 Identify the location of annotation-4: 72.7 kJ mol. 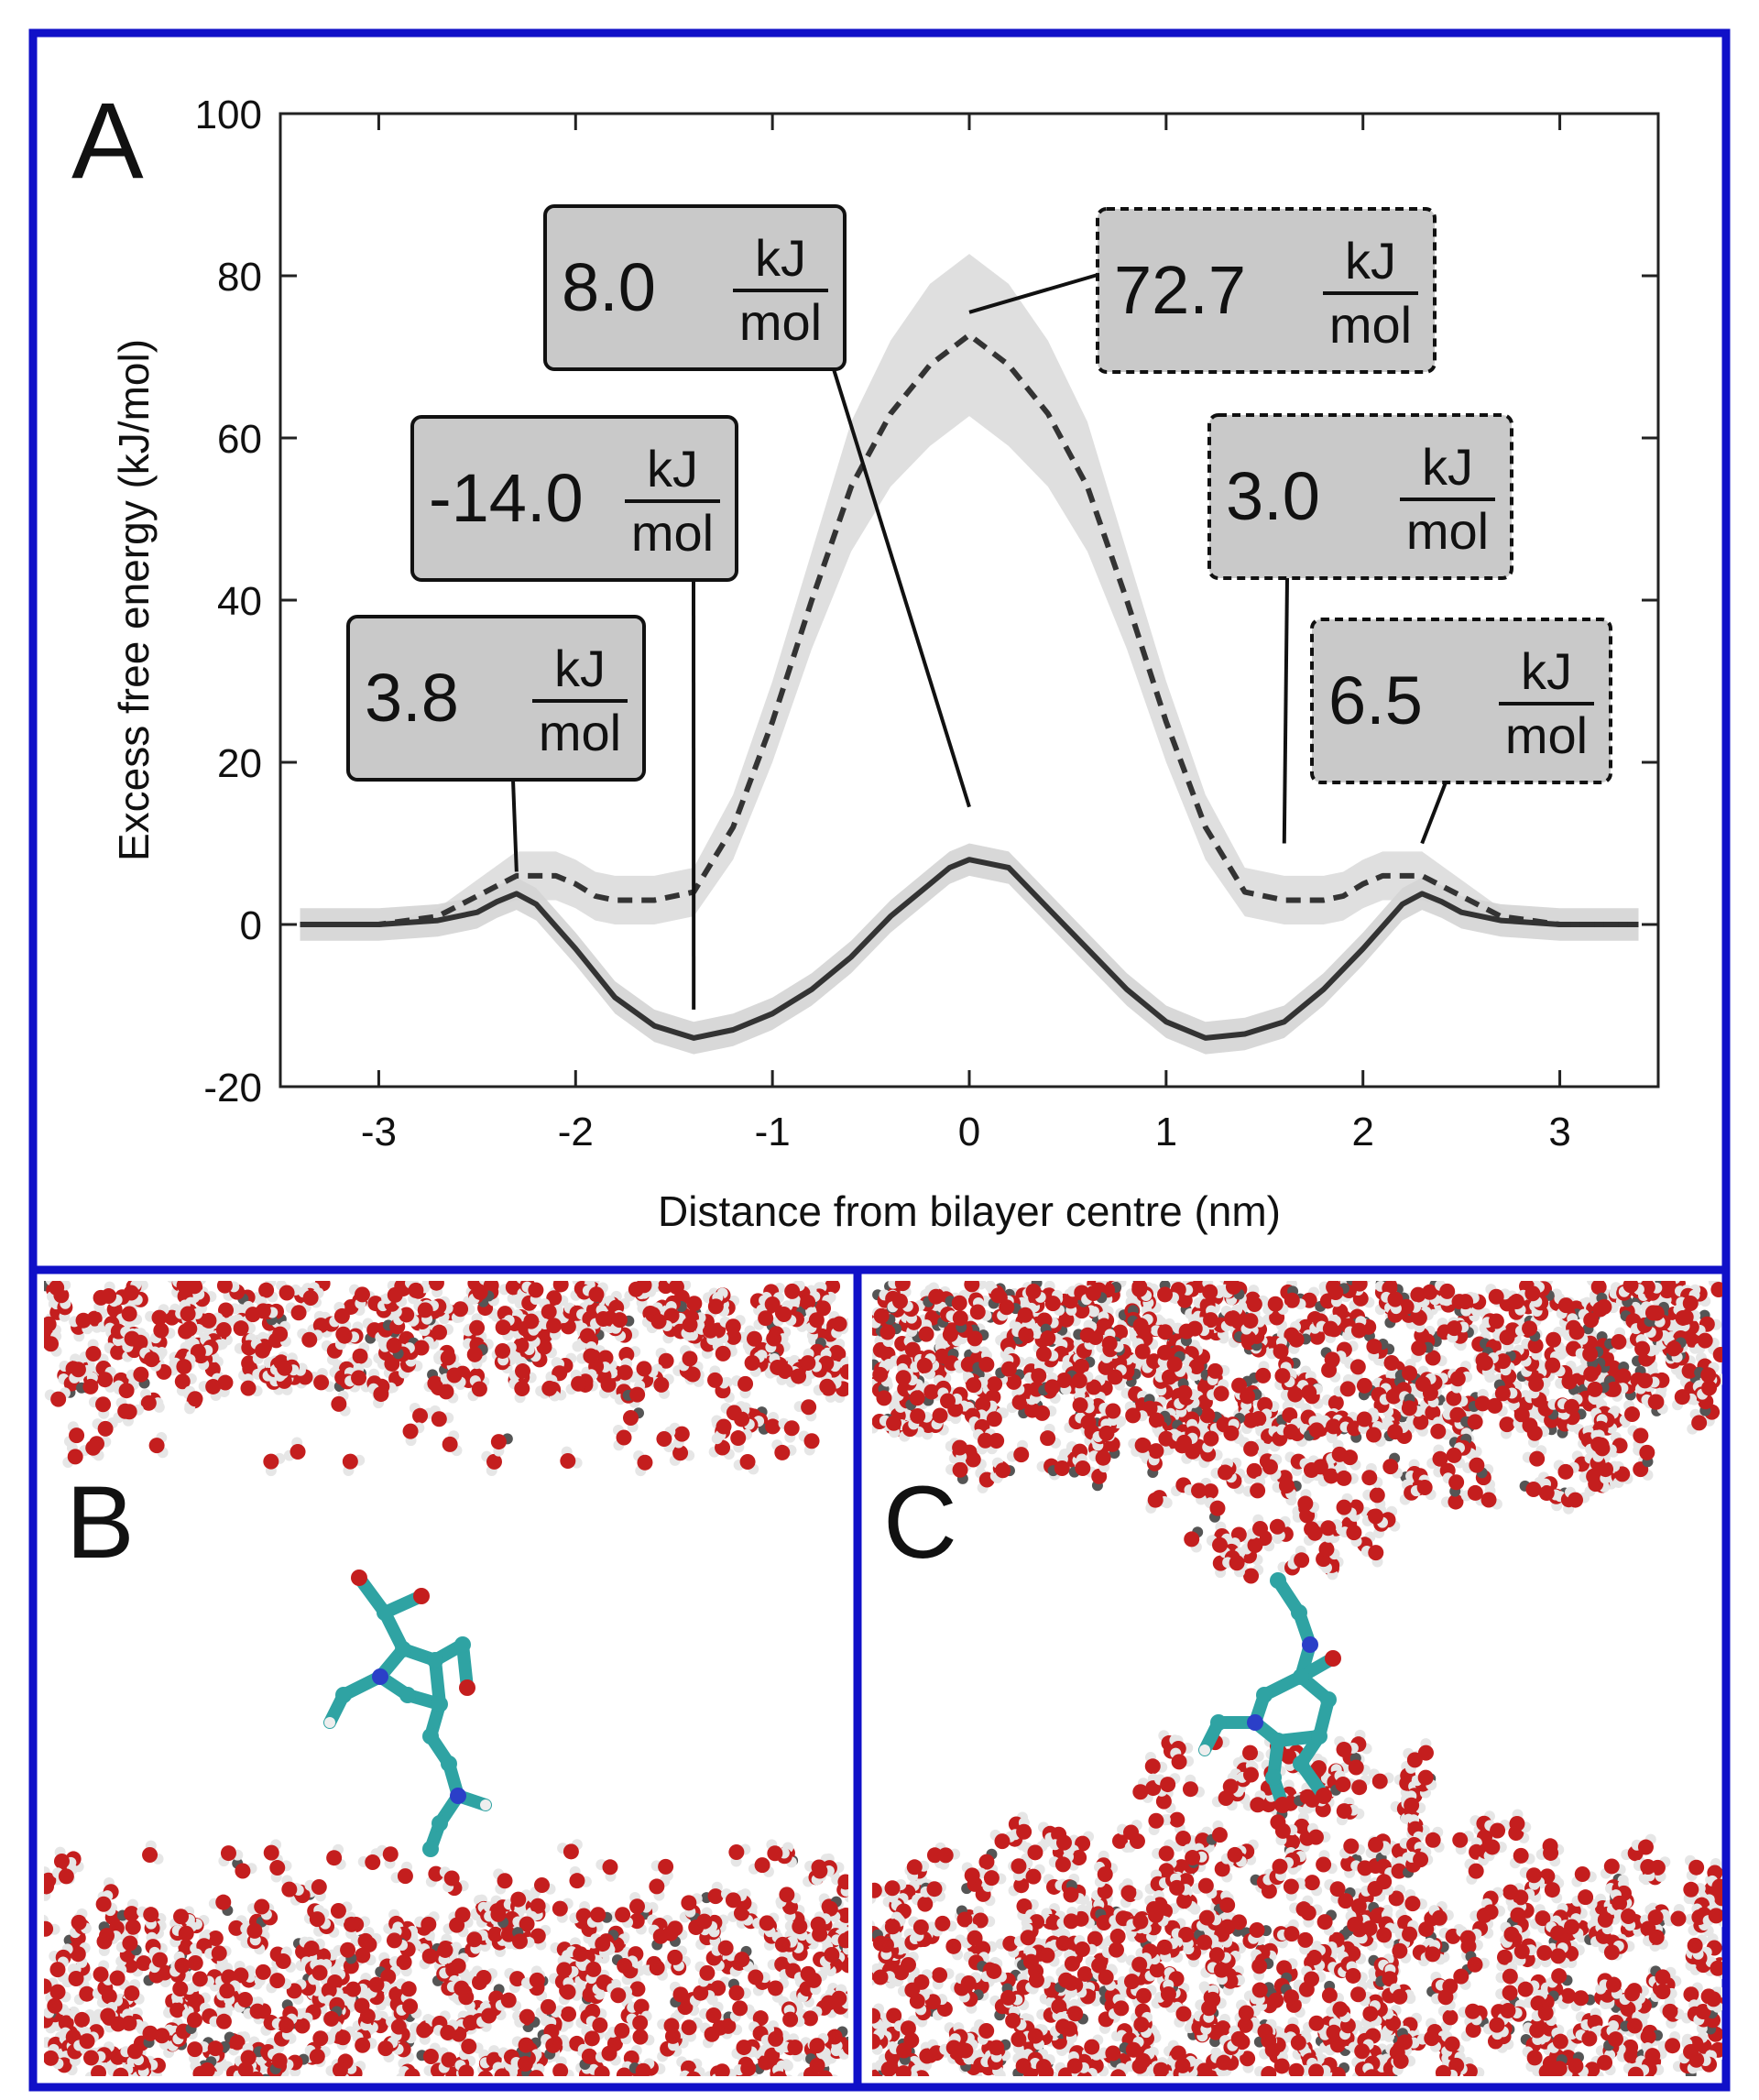
(1202, 290).